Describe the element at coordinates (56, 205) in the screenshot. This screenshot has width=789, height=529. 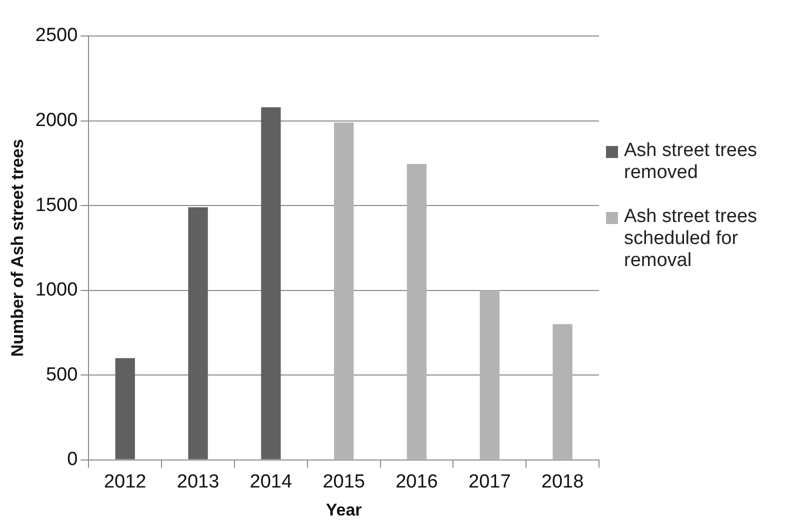
I see `y-tick-label: 1500` at that location.